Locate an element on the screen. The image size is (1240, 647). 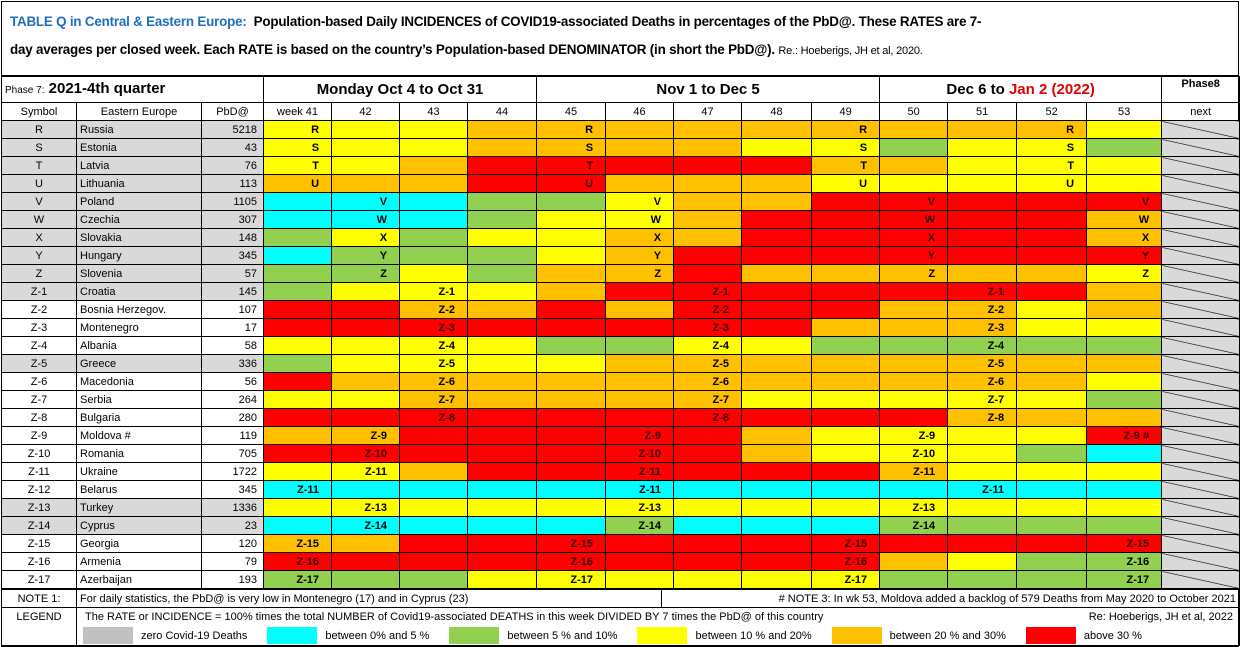
row-symbol: Z-15 is located at coordinates (39, 543).